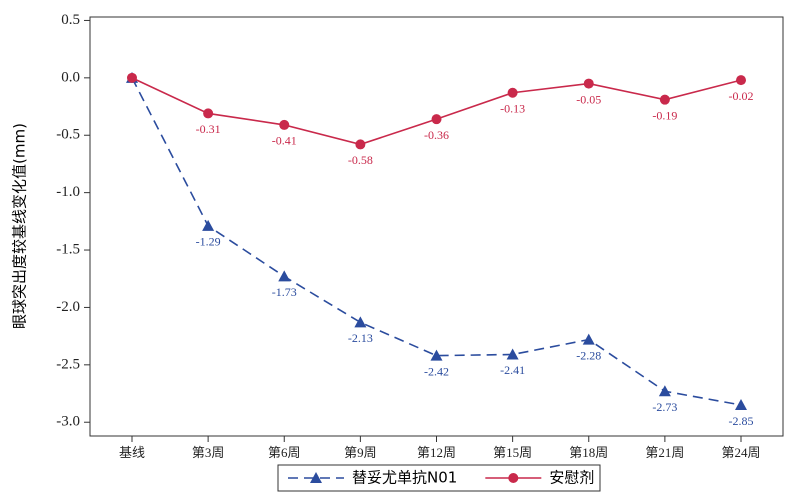 The image size is (801, 501). Describe the element at coordinates (404, 478) in the screenshot. I see `legend-label: 替妥尤单抗N01` at that location.